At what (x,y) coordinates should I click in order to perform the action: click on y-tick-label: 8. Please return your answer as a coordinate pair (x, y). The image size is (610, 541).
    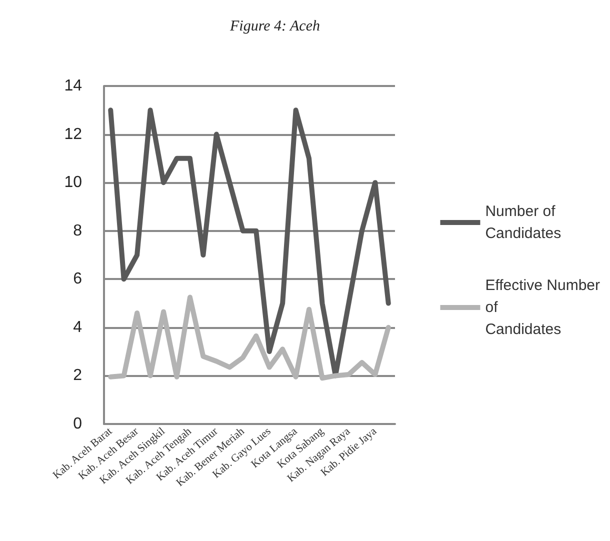
    Looking at the image, I should click on (77, 231).